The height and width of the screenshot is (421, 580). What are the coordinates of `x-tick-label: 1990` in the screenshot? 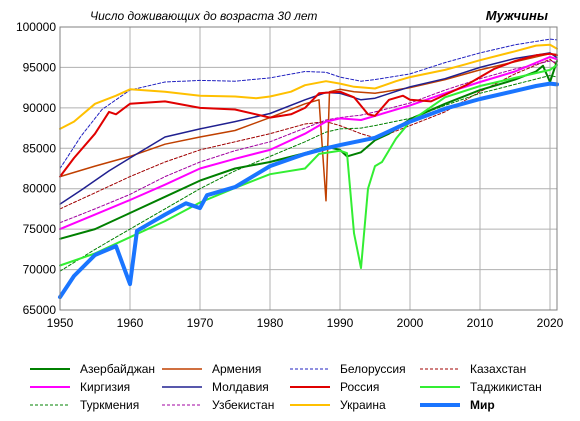 It's located at (340, 323).